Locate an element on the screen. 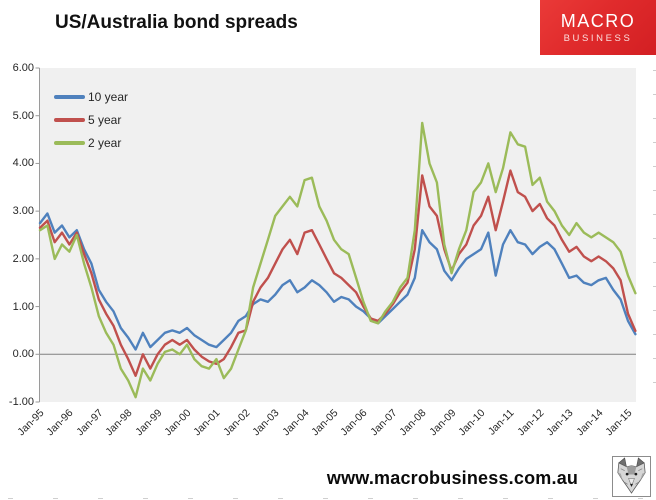  wolf-logo-icon is located at coordinates (631, 476).